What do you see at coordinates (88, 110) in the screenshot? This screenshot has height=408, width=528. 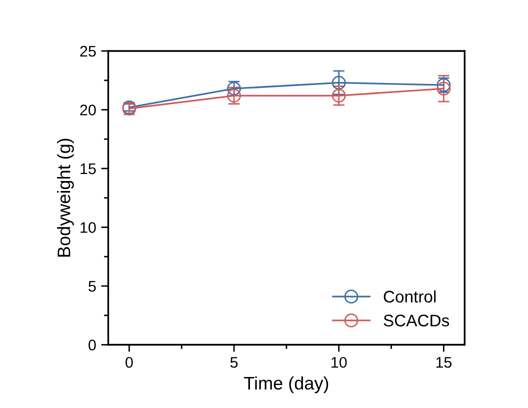 I see `y-tick-label: 20` at bounding box center [88, 110].